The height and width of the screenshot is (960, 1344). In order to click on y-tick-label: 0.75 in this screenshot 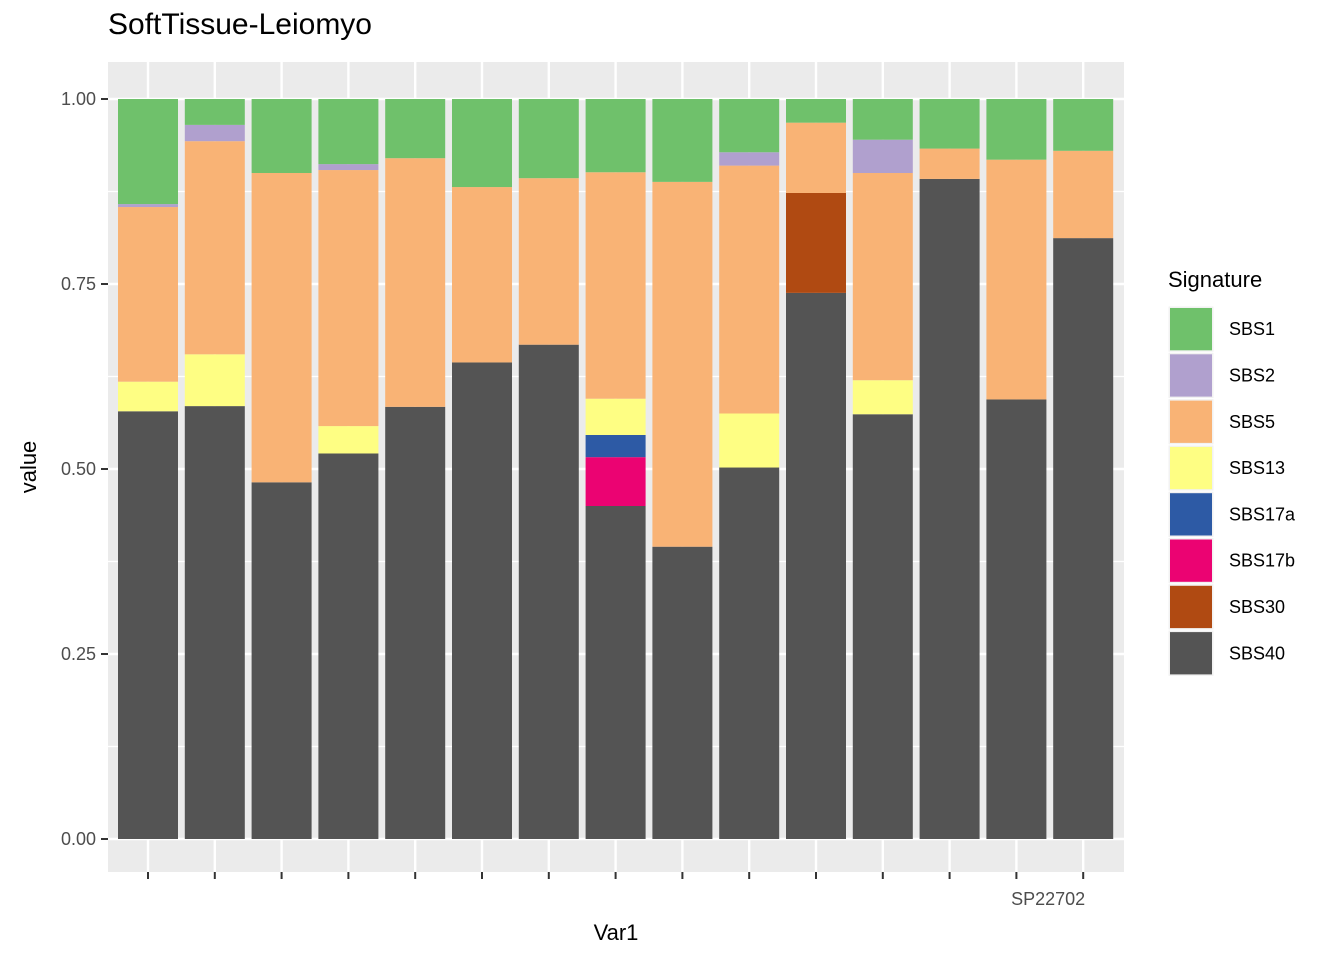, I will do `click(78, 284)`.